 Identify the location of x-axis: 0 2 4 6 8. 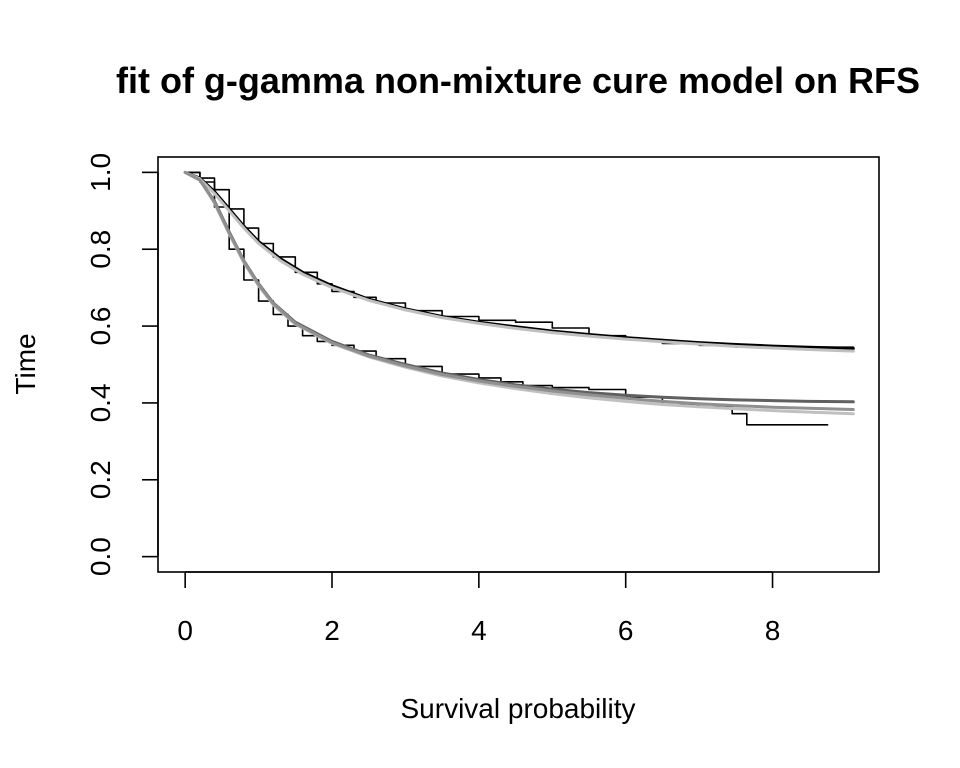
(479, 608).